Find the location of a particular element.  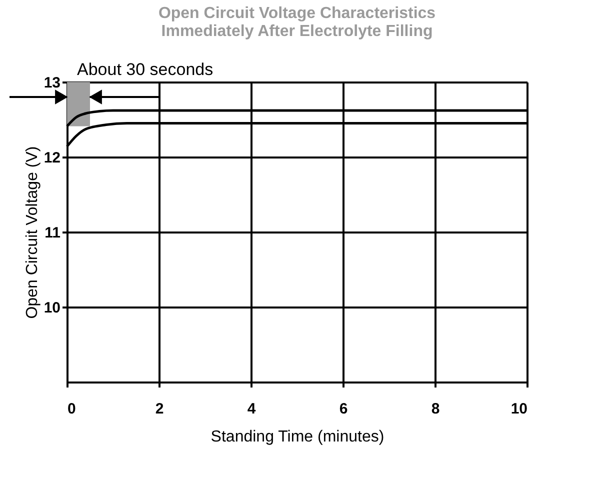

band-label: About 30 seconds is located at coordinates (145, 69).